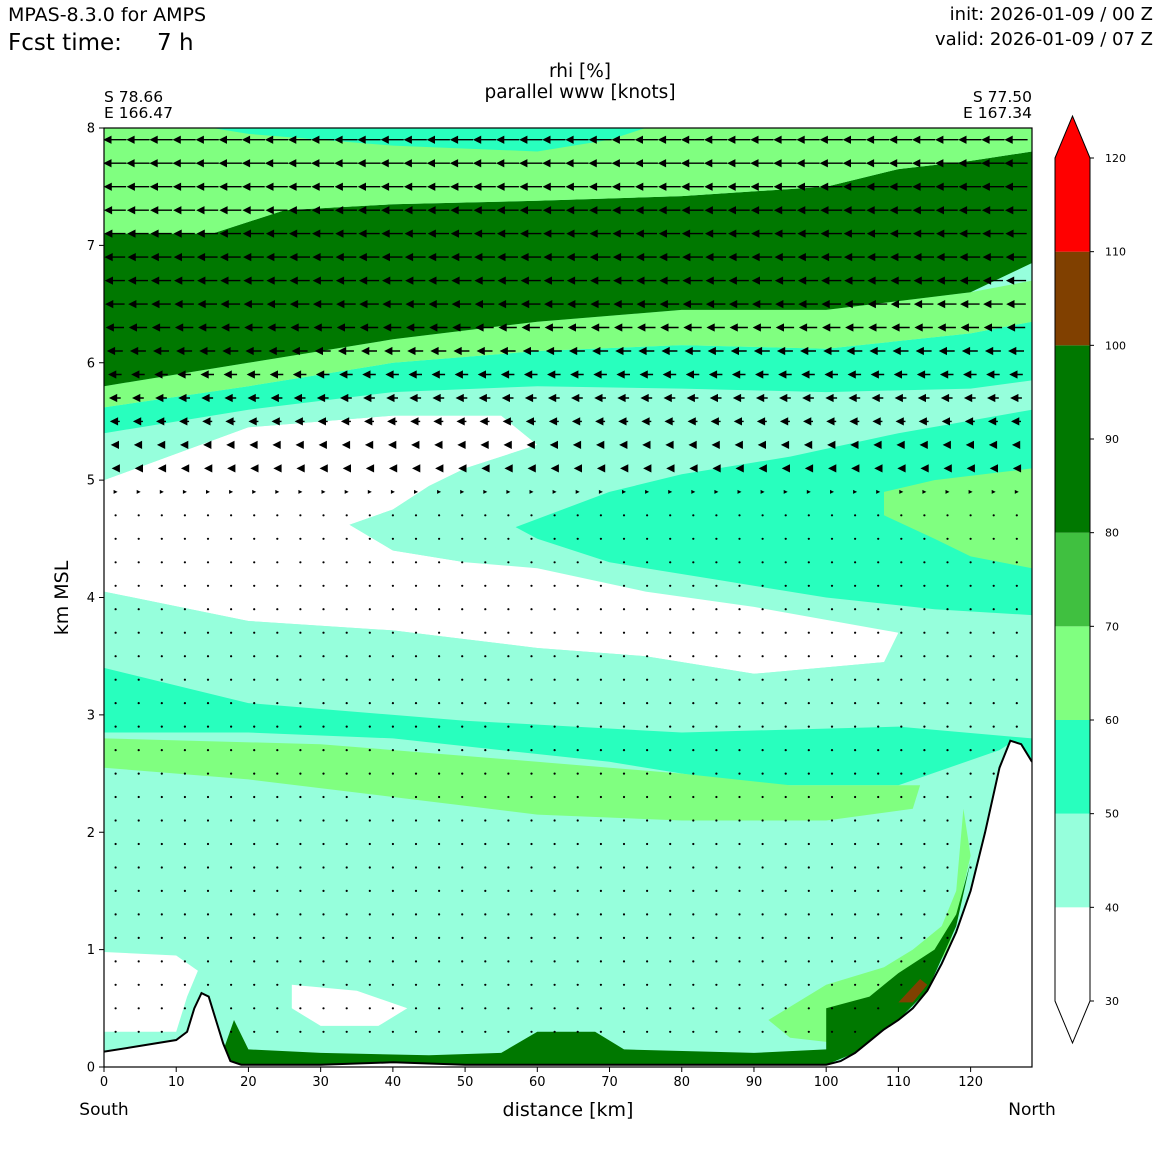 The width and height of the screenshot is (1160, 1160). What do you see at coordinates (1112, 720) in the screenshot?
I see `colorbar-tick-label-60: 60` at bounding box center [1112, 720].